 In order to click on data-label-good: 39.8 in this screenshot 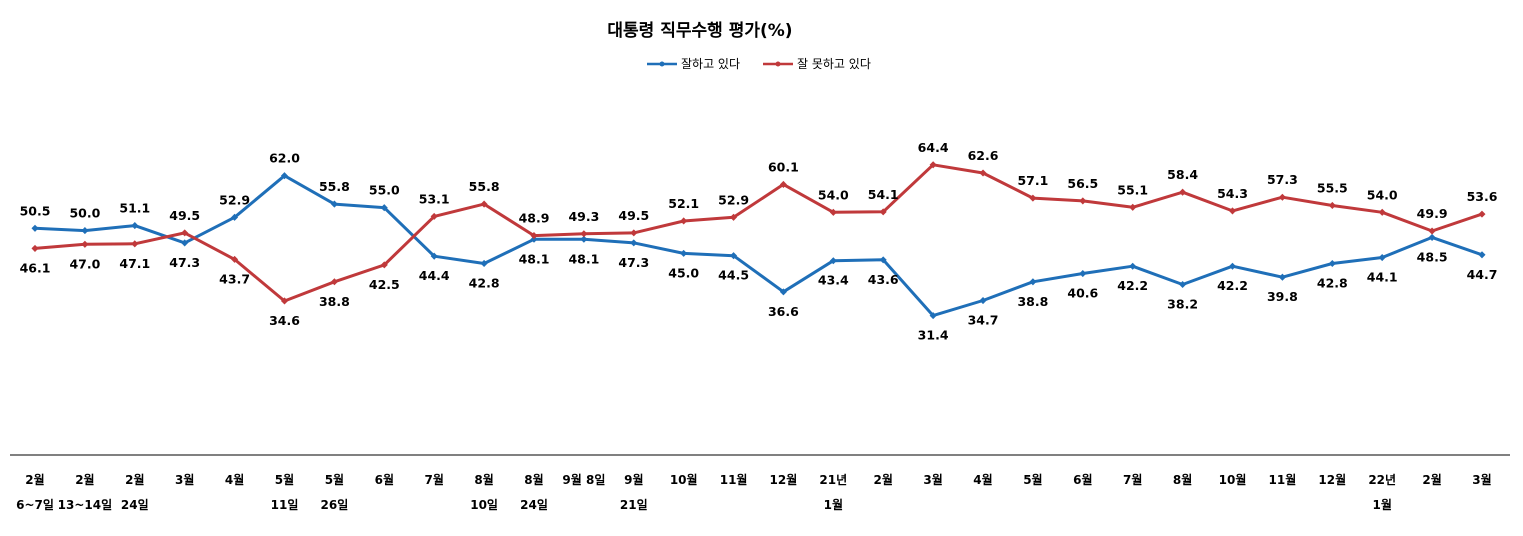, I will do `click(1282, 296)`.